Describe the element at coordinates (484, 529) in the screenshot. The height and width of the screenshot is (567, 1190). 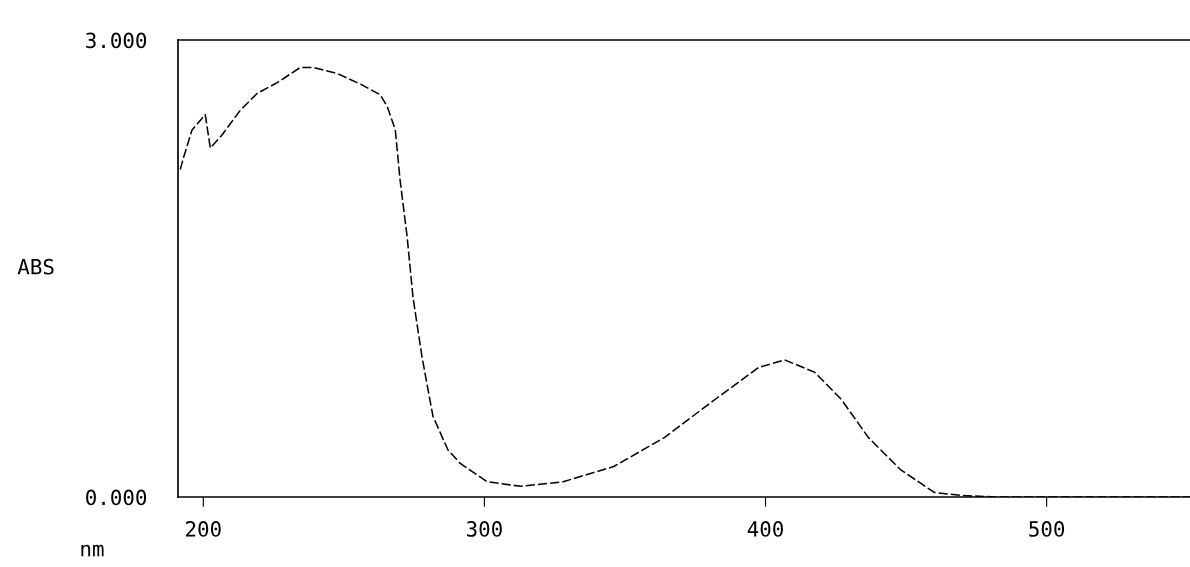
I see `x-tick-label: 300` at that location.